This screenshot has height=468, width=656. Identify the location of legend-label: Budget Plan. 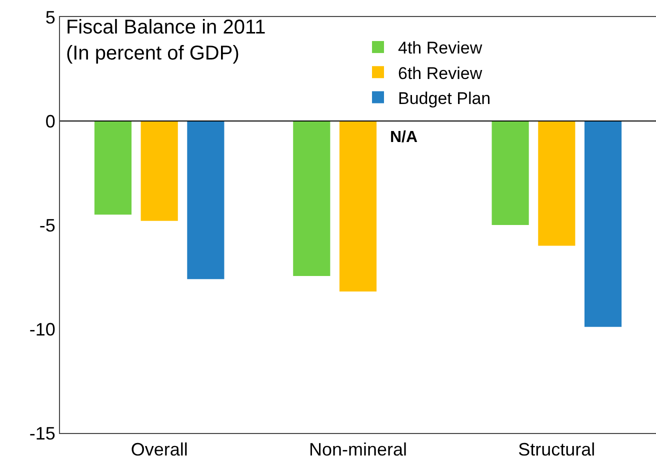
(444, 98).